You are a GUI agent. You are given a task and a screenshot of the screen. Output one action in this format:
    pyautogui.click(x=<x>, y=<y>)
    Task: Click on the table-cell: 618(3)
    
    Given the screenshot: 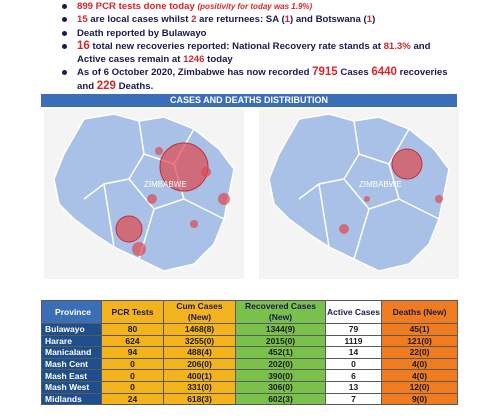 What is the action you would take?
    pyautogui.click(x=199, y=399)
    